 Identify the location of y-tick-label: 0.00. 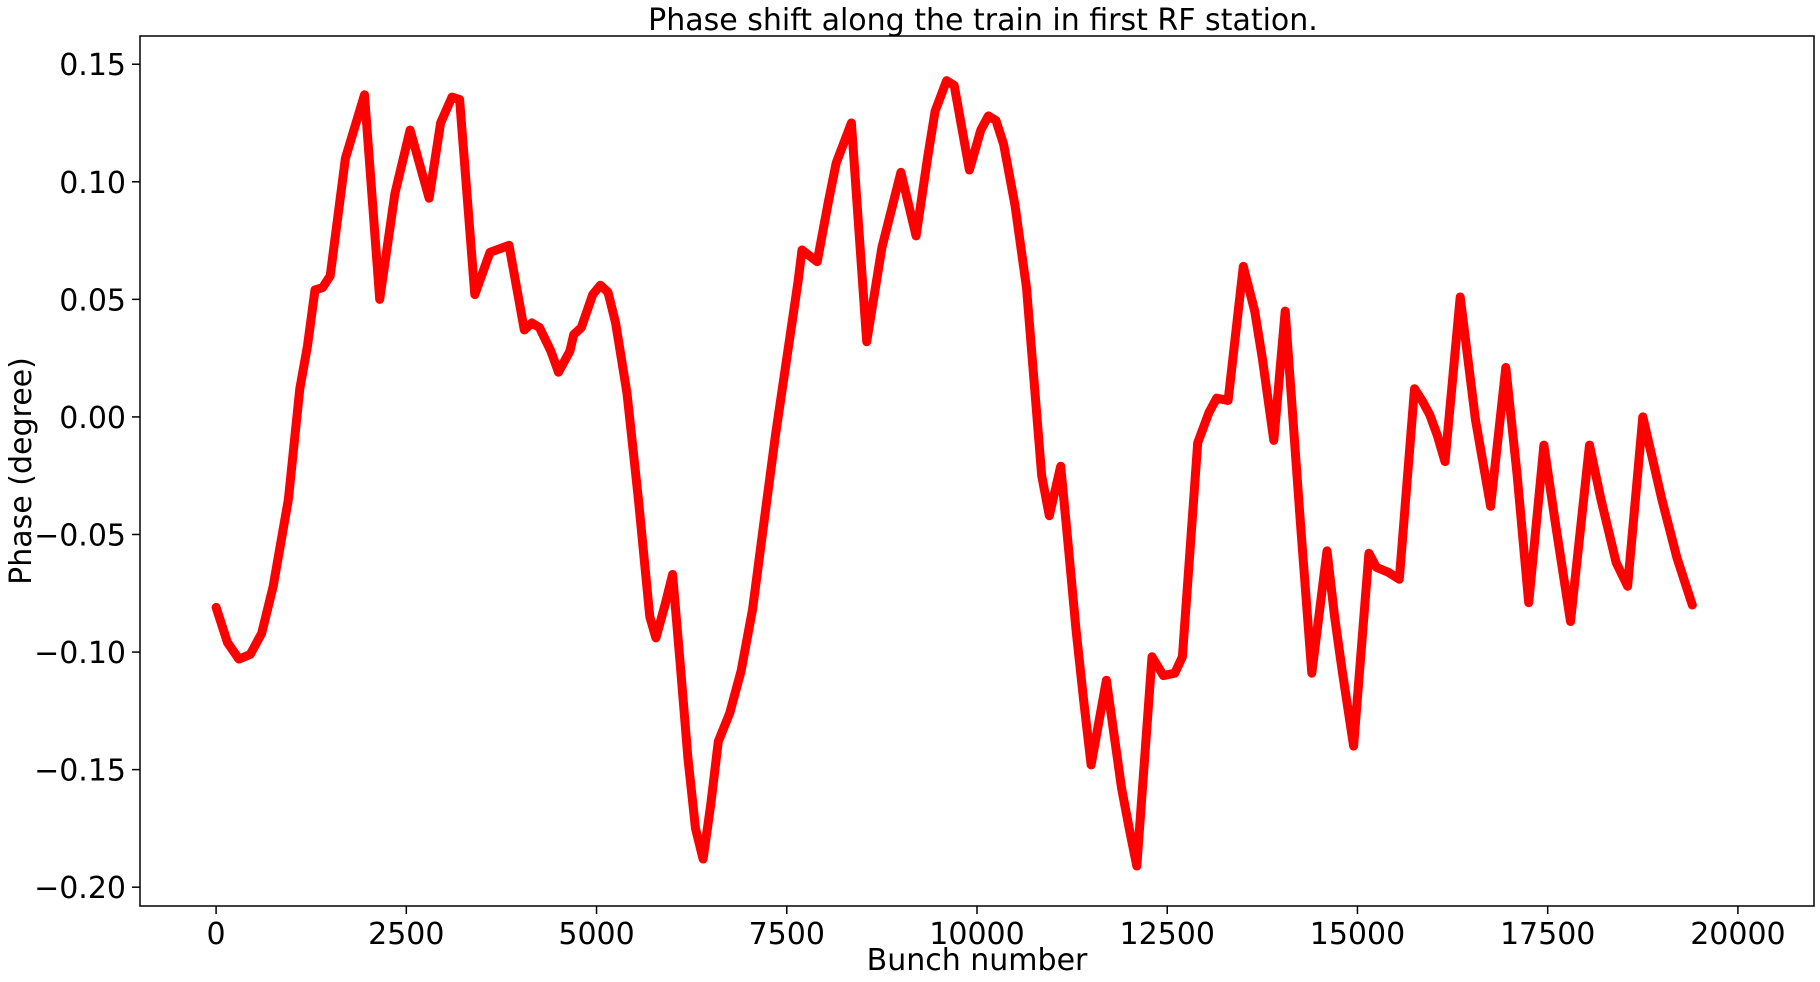
(92, 418).